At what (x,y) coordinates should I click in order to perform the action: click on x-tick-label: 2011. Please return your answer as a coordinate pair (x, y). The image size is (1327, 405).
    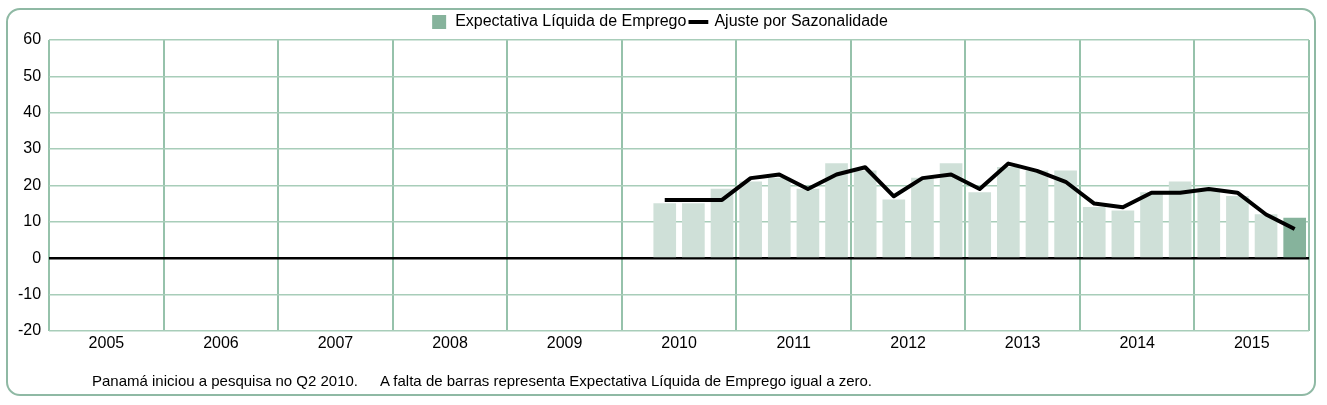
    Looking at the image, I should click on (793, 342).